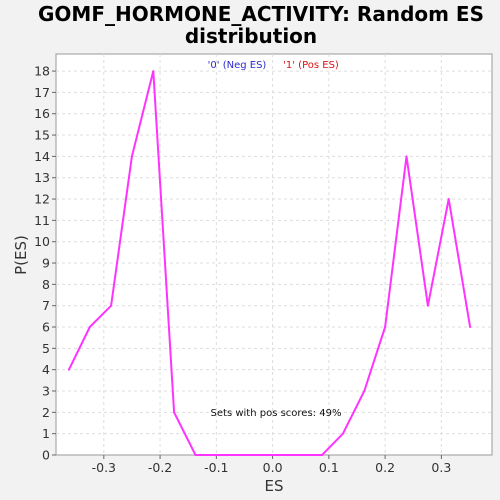  What do you see at coordinates (385, 467) in the screenshot?
I see `x-tick-label: 0.2` at bounding box center [385, 467].